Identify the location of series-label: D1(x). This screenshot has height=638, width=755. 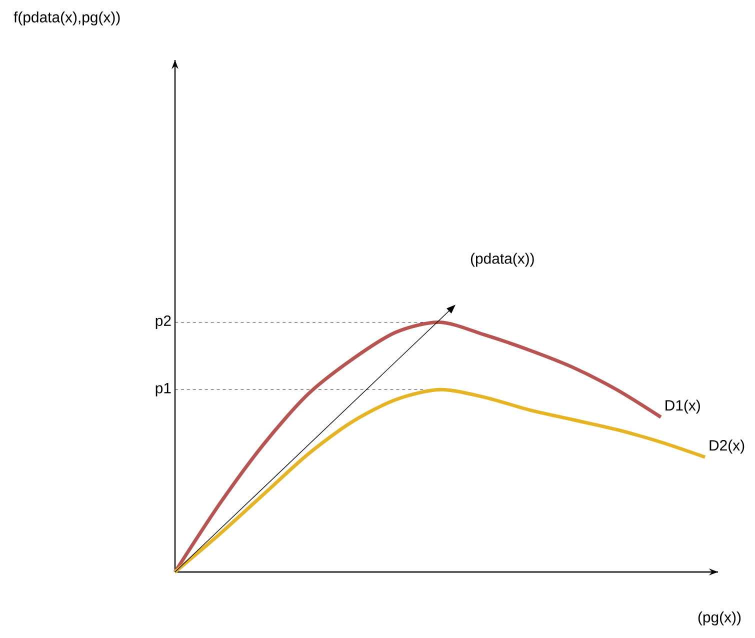
(683, 407).